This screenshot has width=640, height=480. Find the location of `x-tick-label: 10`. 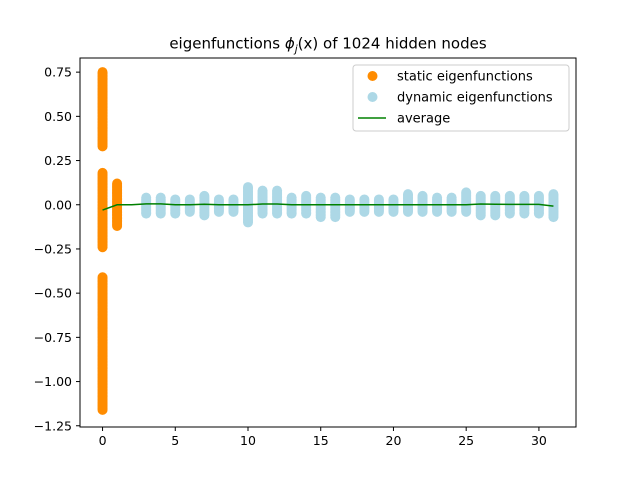

x-tick-label: 10 is located at coordinates (248, 440).